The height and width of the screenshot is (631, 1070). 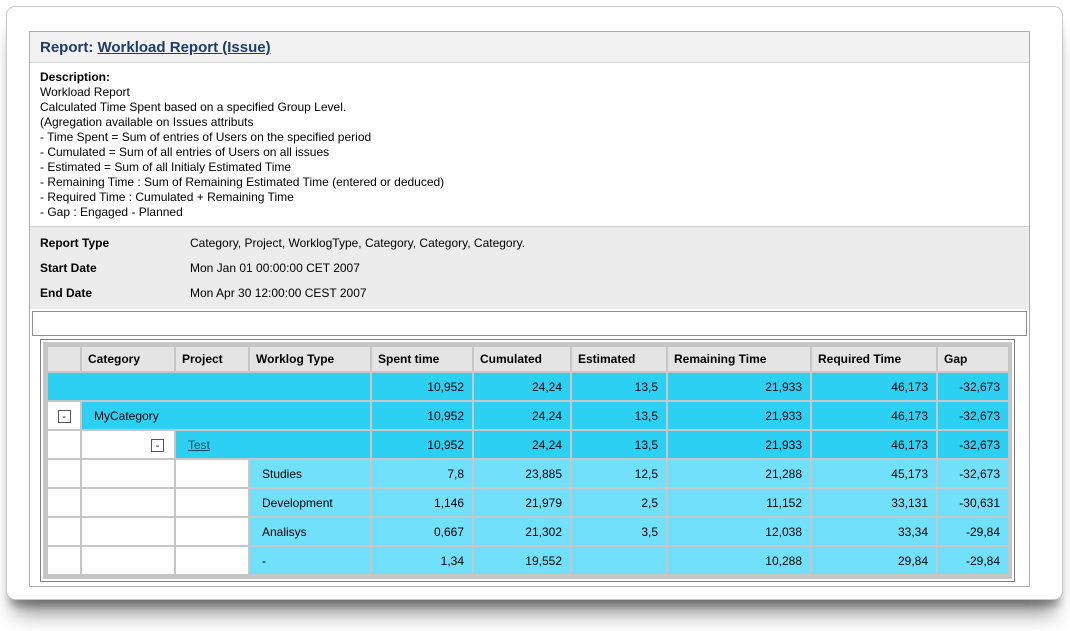 I want to click on worklog-type-cell: Analisys, so click(x=310, y=531).